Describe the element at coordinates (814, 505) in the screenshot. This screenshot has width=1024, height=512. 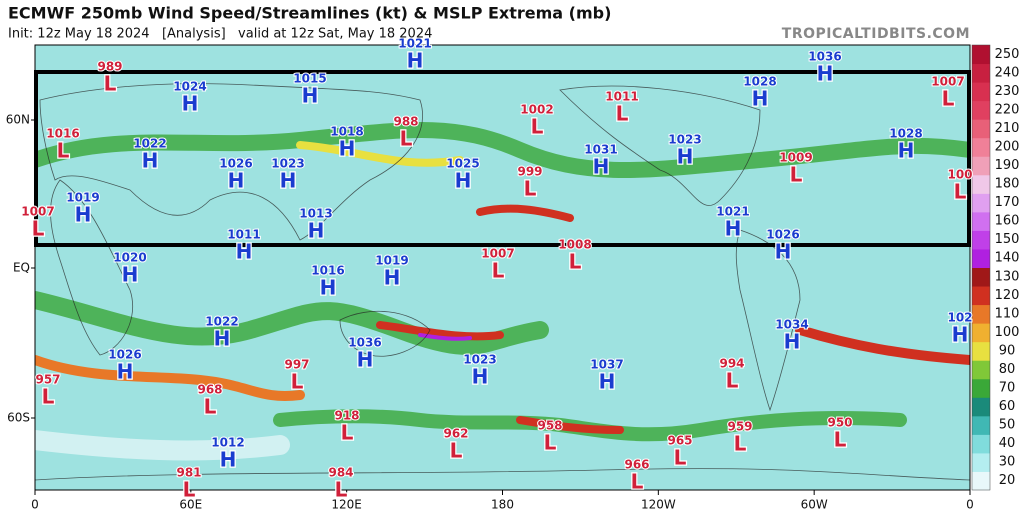
I see `lon-label: 60W` at that location.